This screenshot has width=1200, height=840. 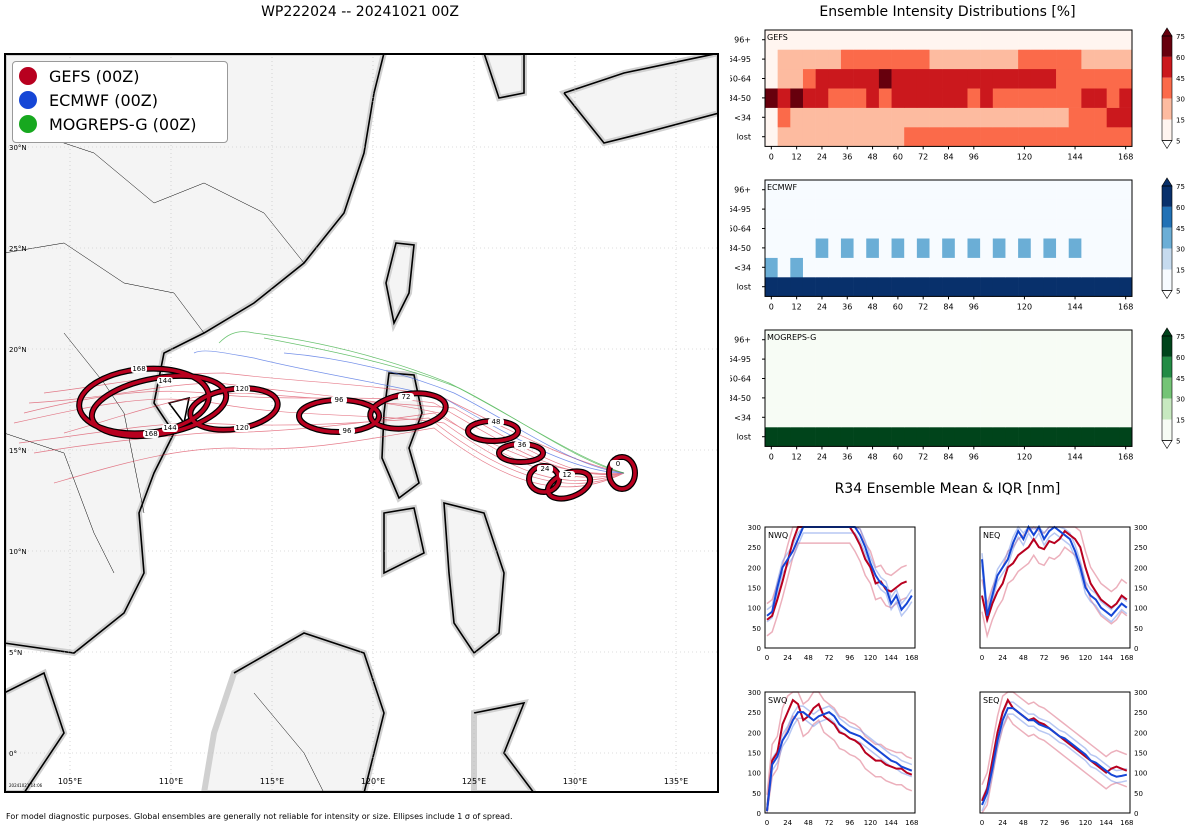 I want to click on x-tick-label: 24, so click(x=822, y=456).